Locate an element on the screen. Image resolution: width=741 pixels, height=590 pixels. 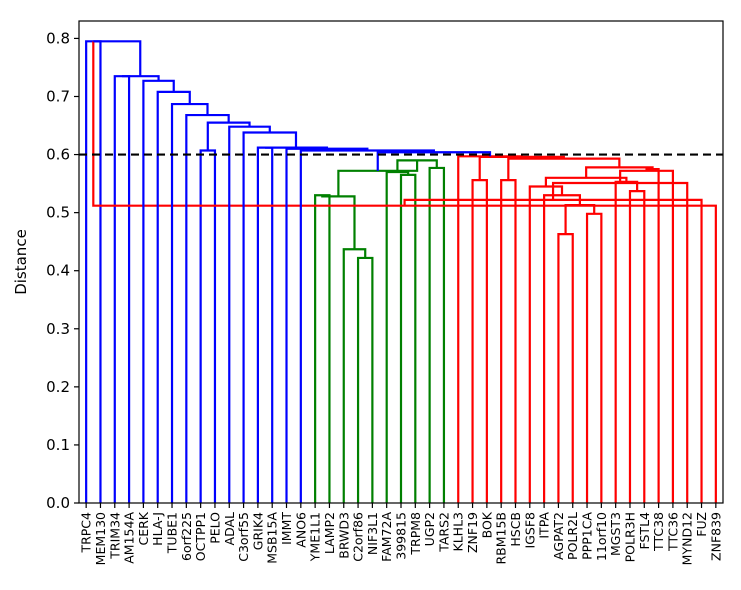
leaf-label: YME1L1 is located at coordinates (315, 537).